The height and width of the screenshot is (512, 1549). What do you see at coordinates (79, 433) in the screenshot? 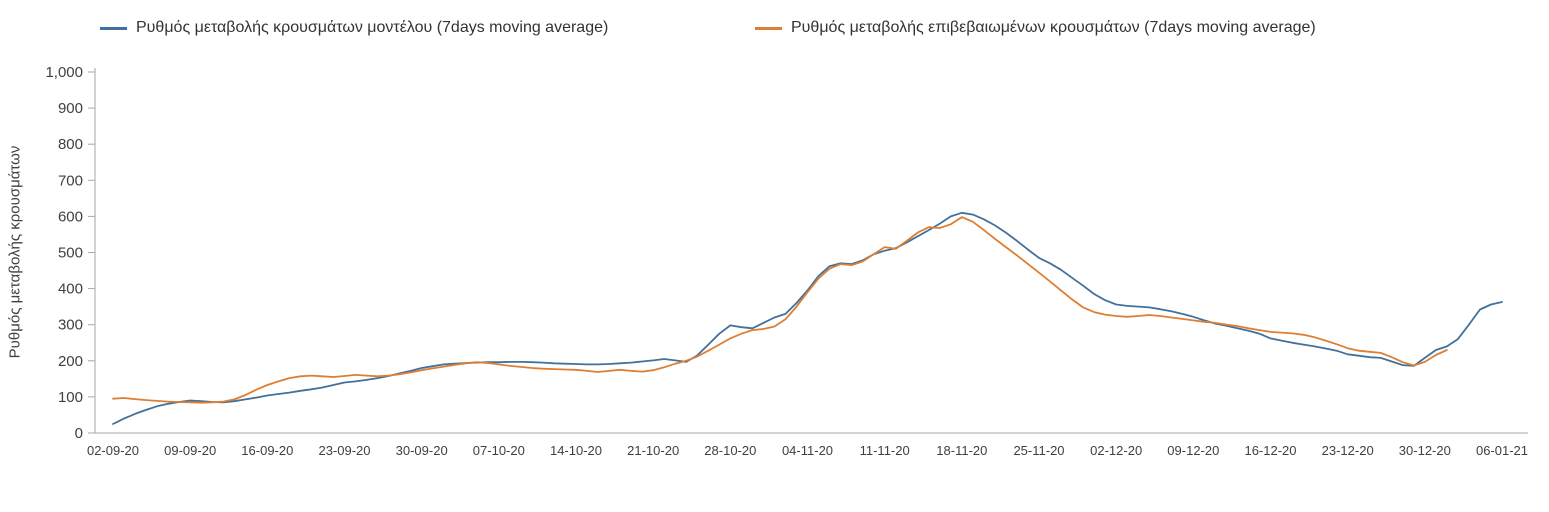
I see `y-tick-label: 0` at bounding box center [79, 433].